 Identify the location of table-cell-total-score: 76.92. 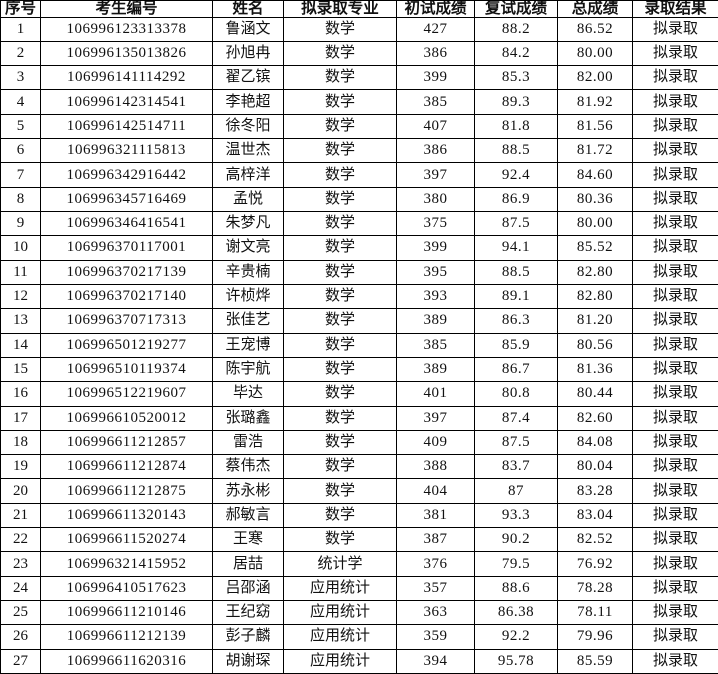
(595, 564).